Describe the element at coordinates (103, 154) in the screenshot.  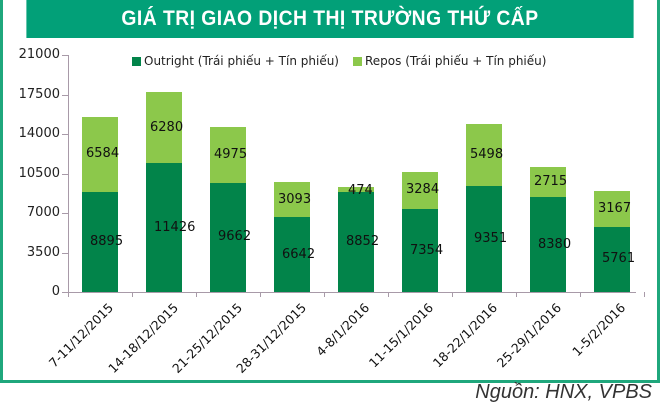
I see `value-label-repos: 6584` at that location.